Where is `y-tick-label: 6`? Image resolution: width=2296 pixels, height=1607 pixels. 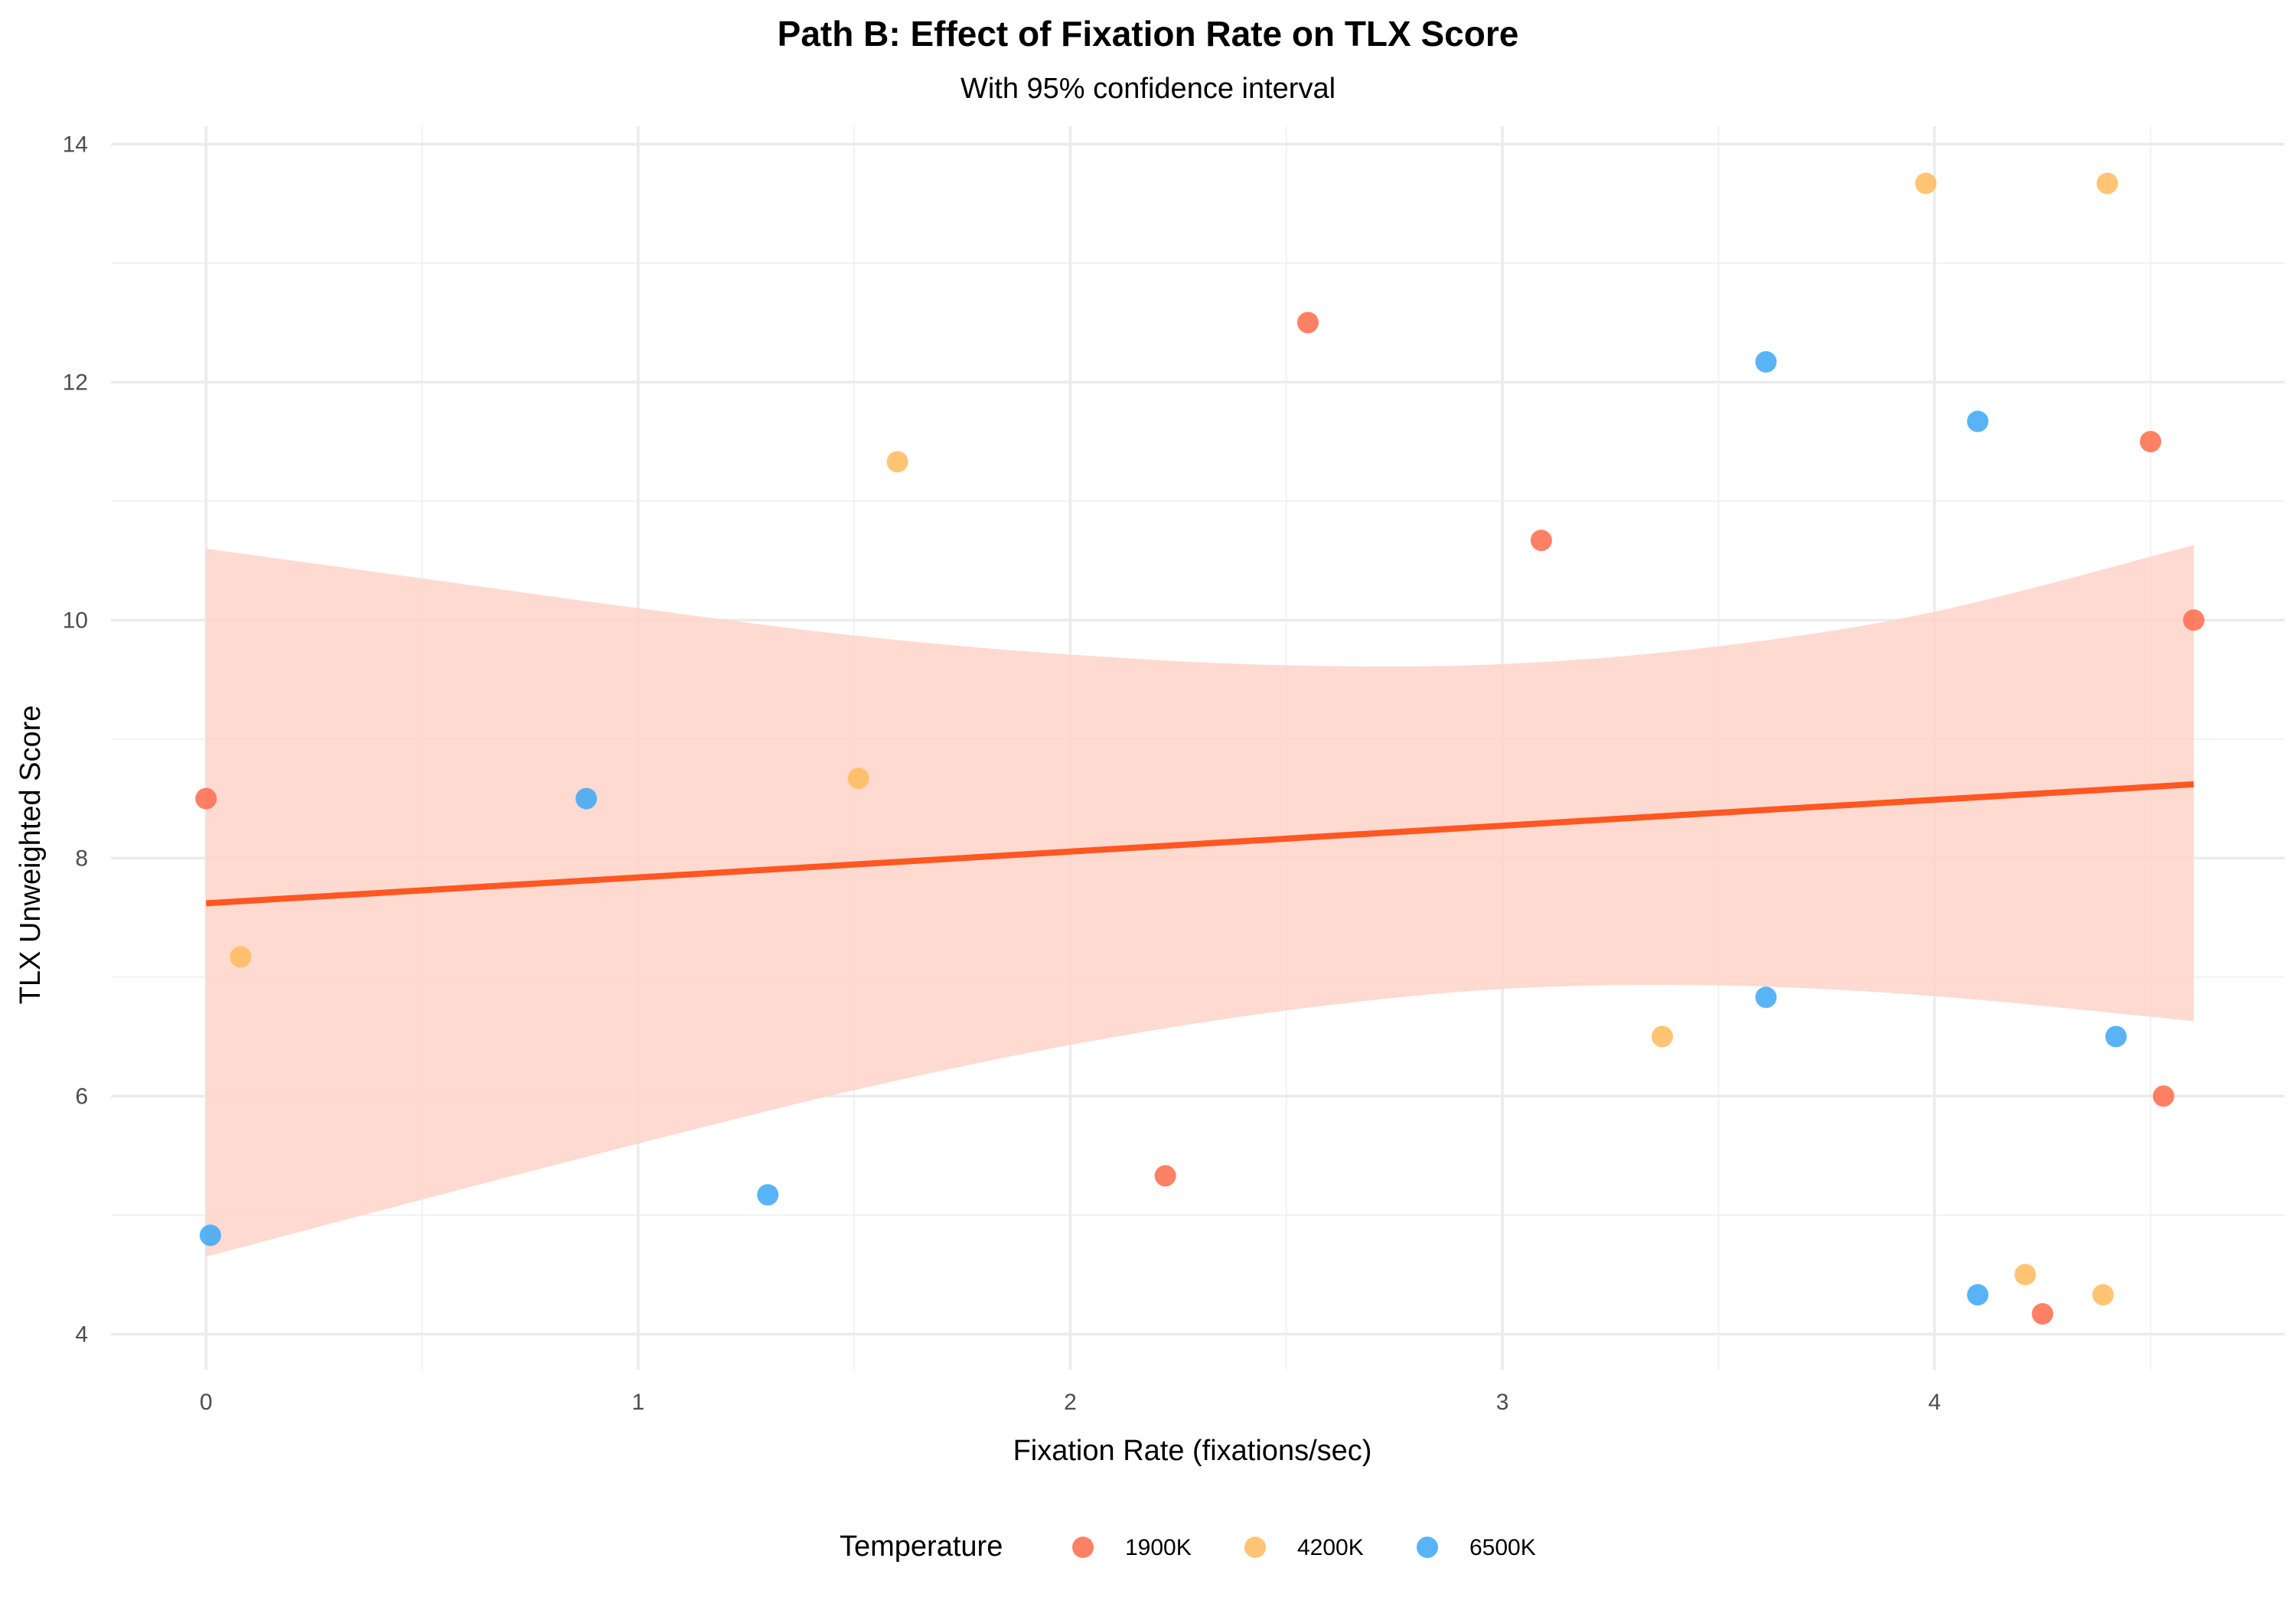
y-tick-label: 6 is located at coordinates (81, 1096).